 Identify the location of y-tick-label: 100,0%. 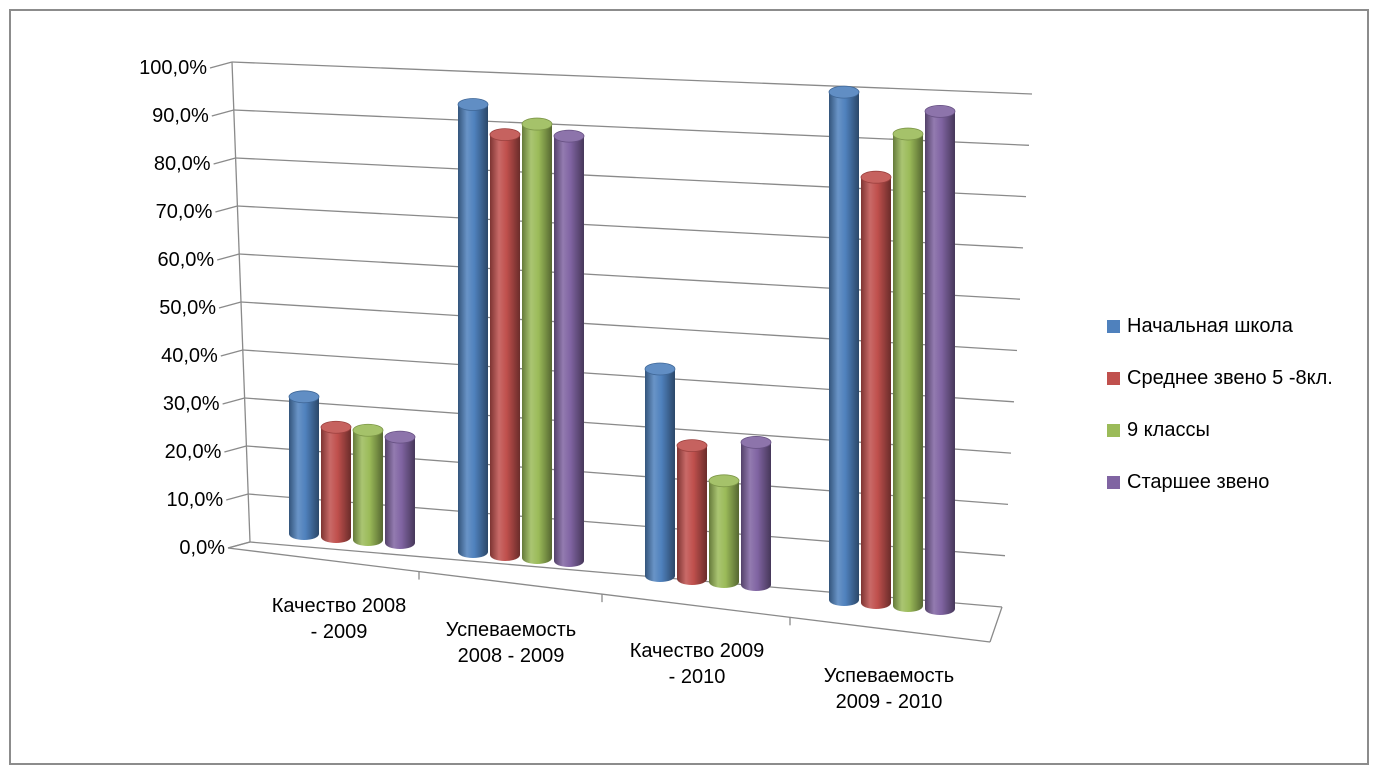
(173, 68).